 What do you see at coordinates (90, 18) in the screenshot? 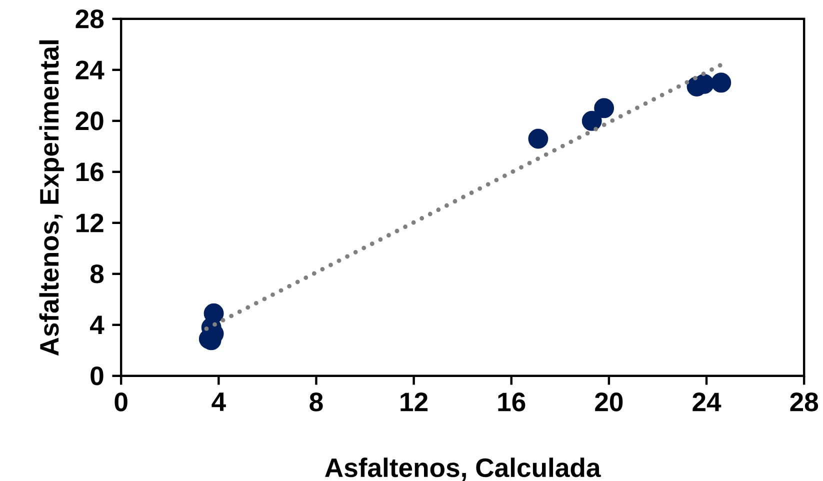
I see `y-tick-label: 28` at bounding box center [90, 18].